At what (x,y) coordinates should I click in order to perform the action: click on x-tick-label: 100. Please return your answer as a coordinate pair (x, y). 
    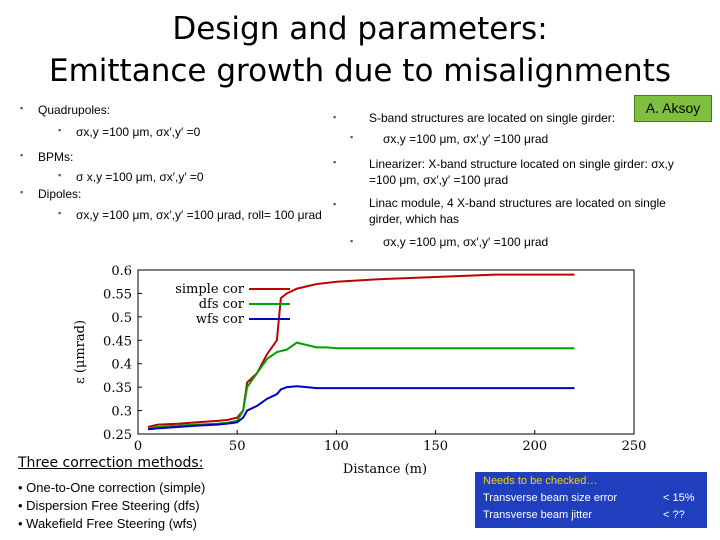
    Looking at the image, I should click on (336, 446).